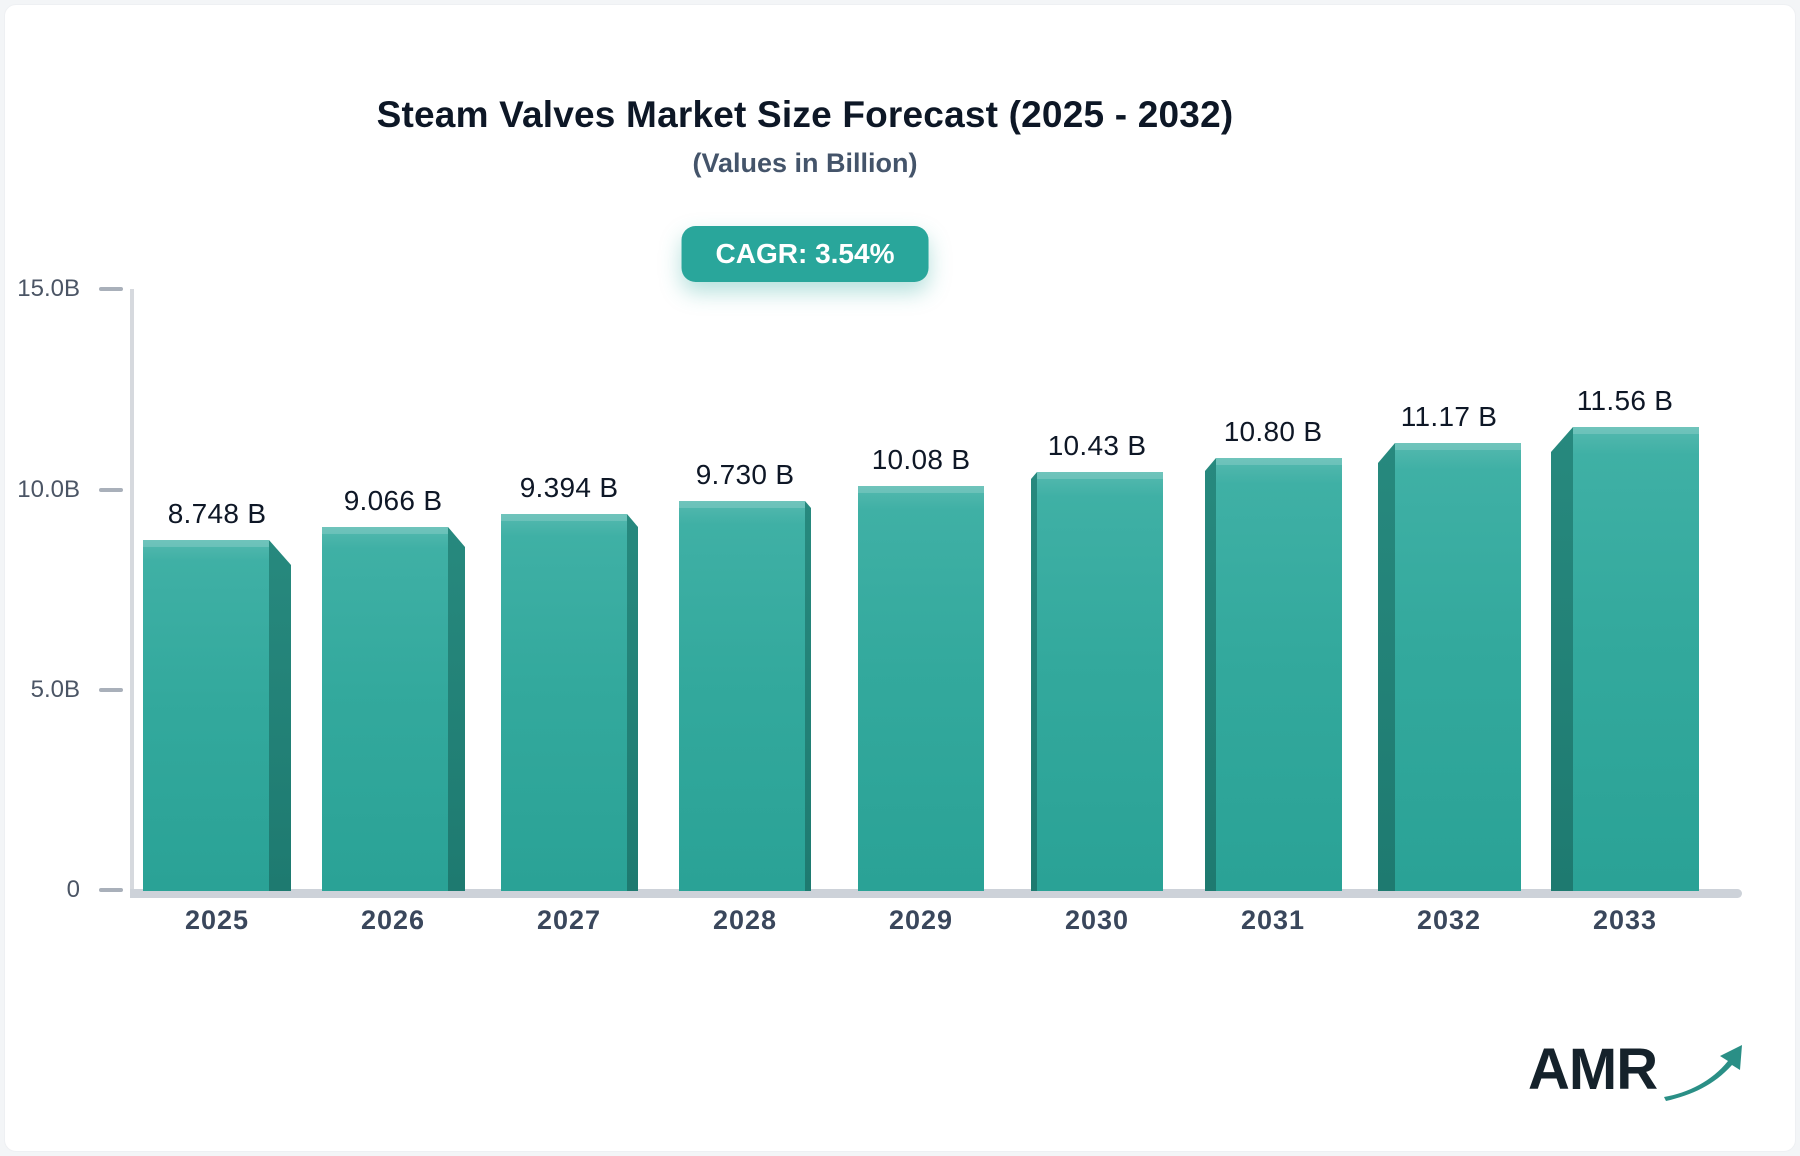 This screenshot has height=1156, width=1800. I want to click on bar-2033, so click(1636, 659).